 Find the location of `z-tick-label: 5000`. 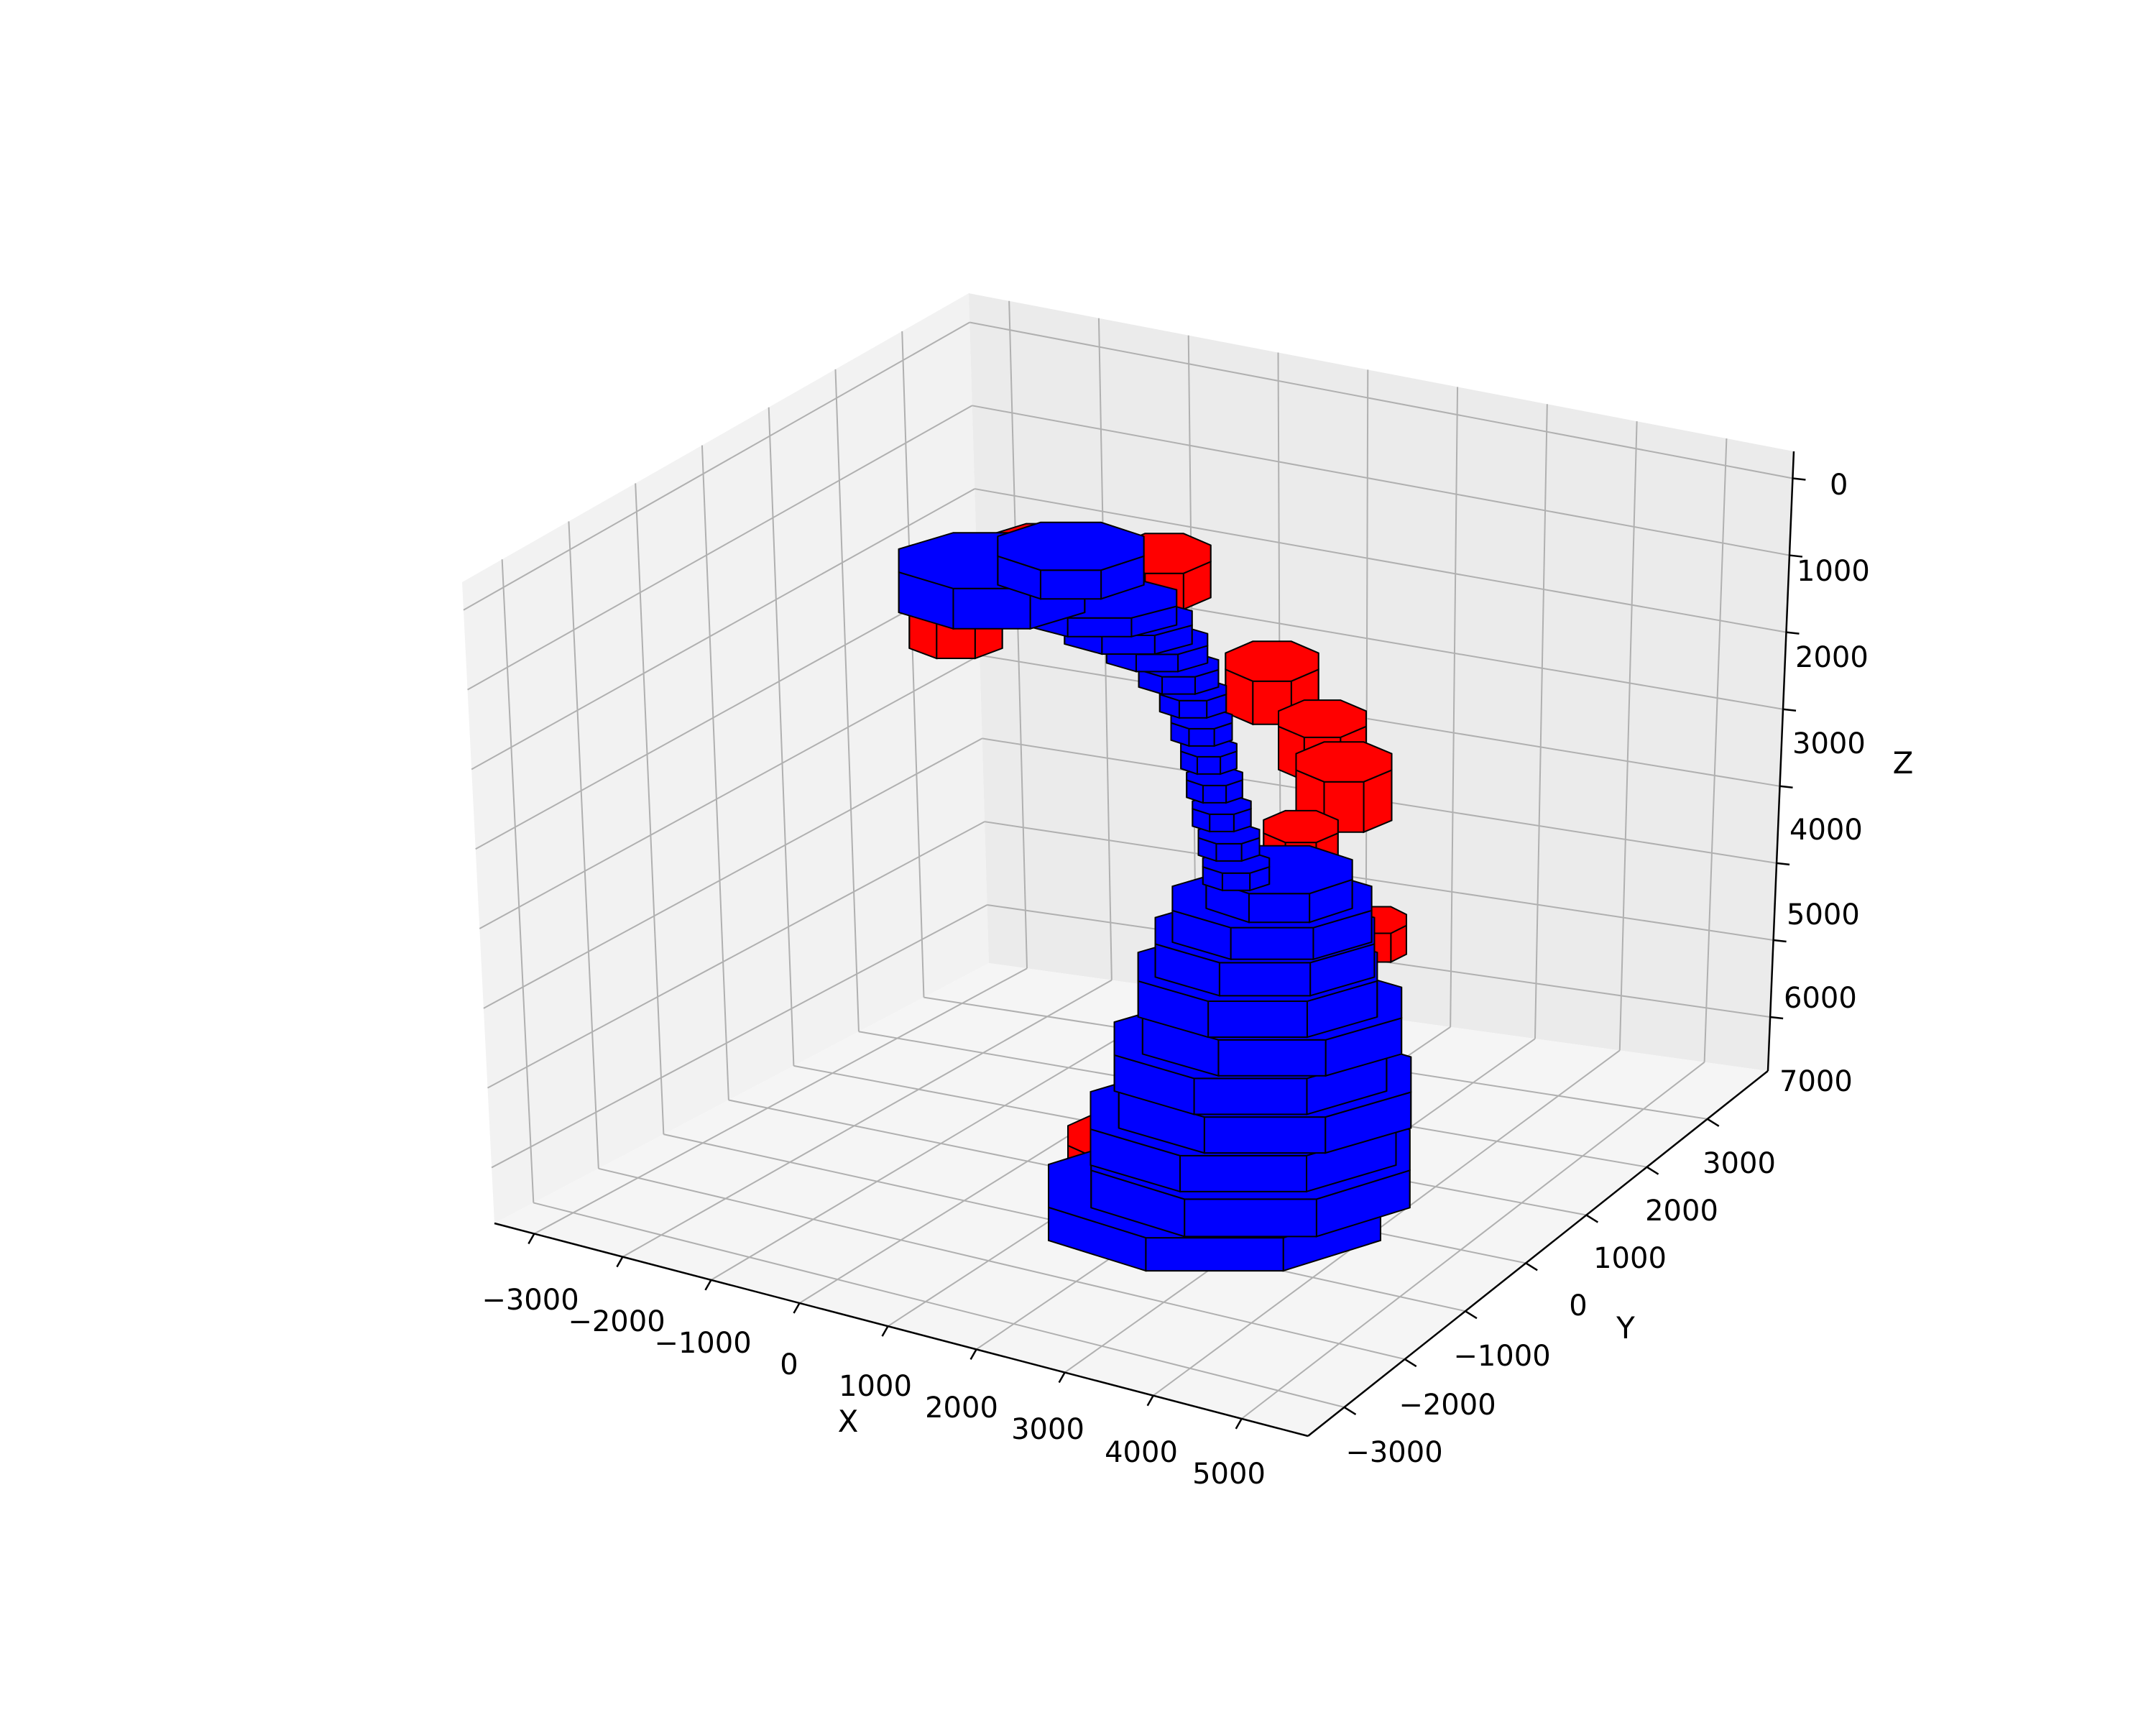

z-tick-label: 5000 is located at coordinates (1824, 915).